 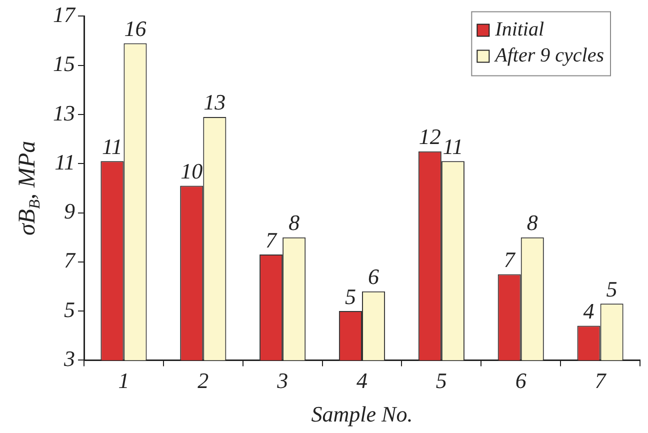 I want to click on y-tick-label: 15, so click(x=64, y=63).